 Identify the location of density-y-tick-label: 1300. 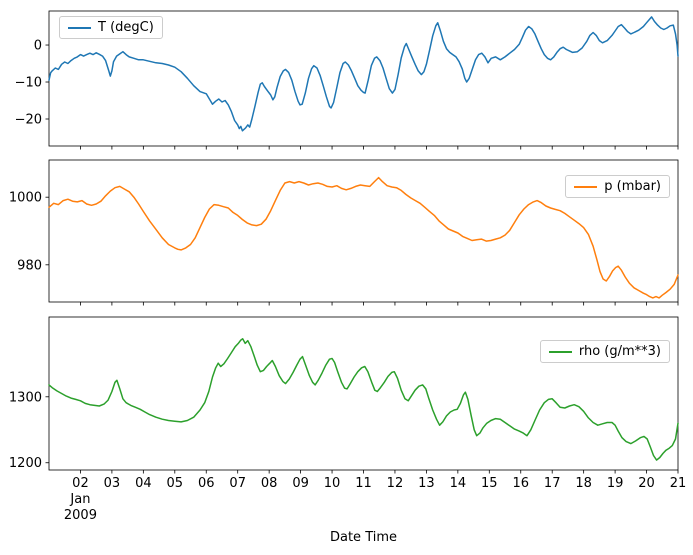
(25, 397).